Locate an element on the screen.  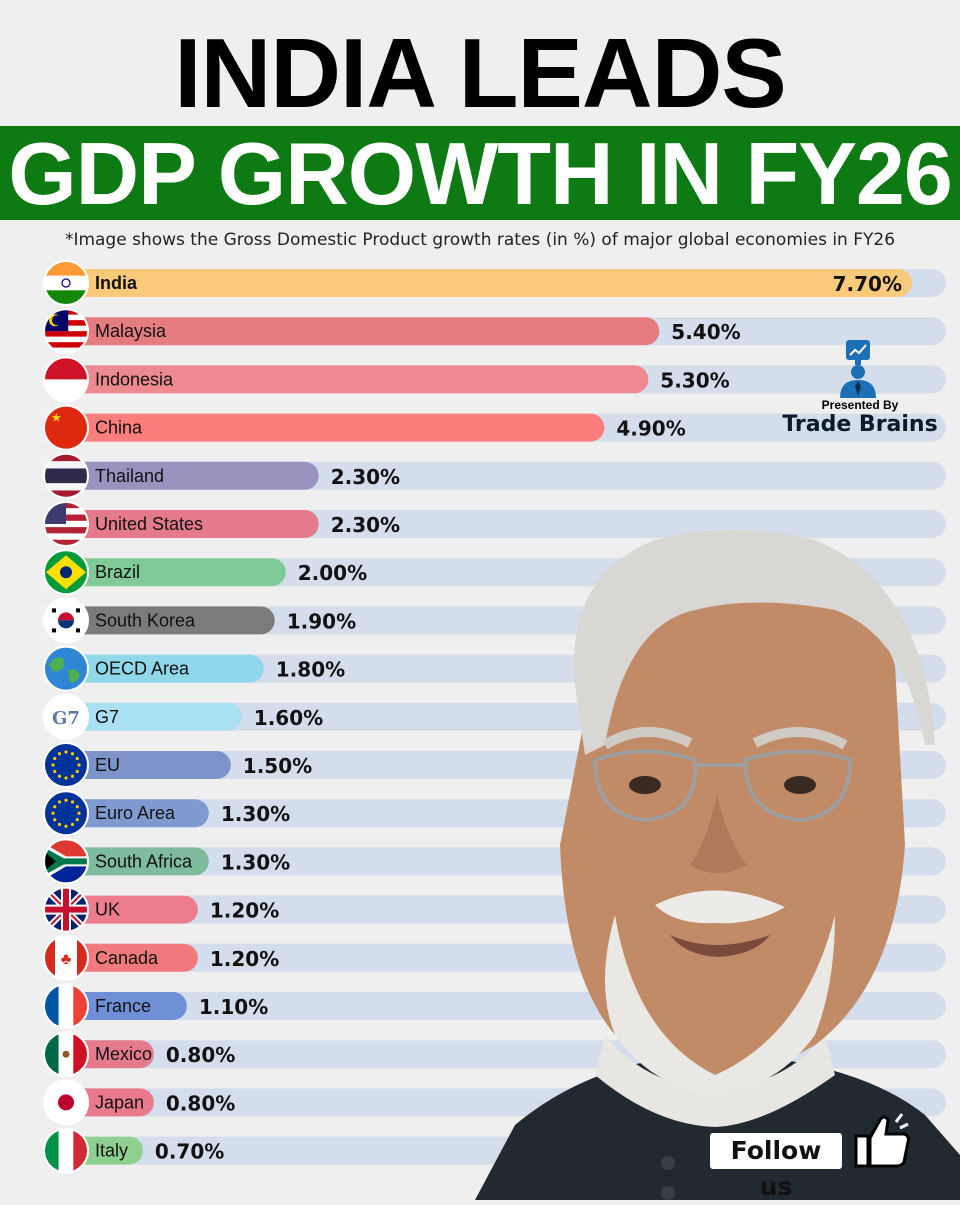
value-label: 1.60% is located at coordinates (288, 718).